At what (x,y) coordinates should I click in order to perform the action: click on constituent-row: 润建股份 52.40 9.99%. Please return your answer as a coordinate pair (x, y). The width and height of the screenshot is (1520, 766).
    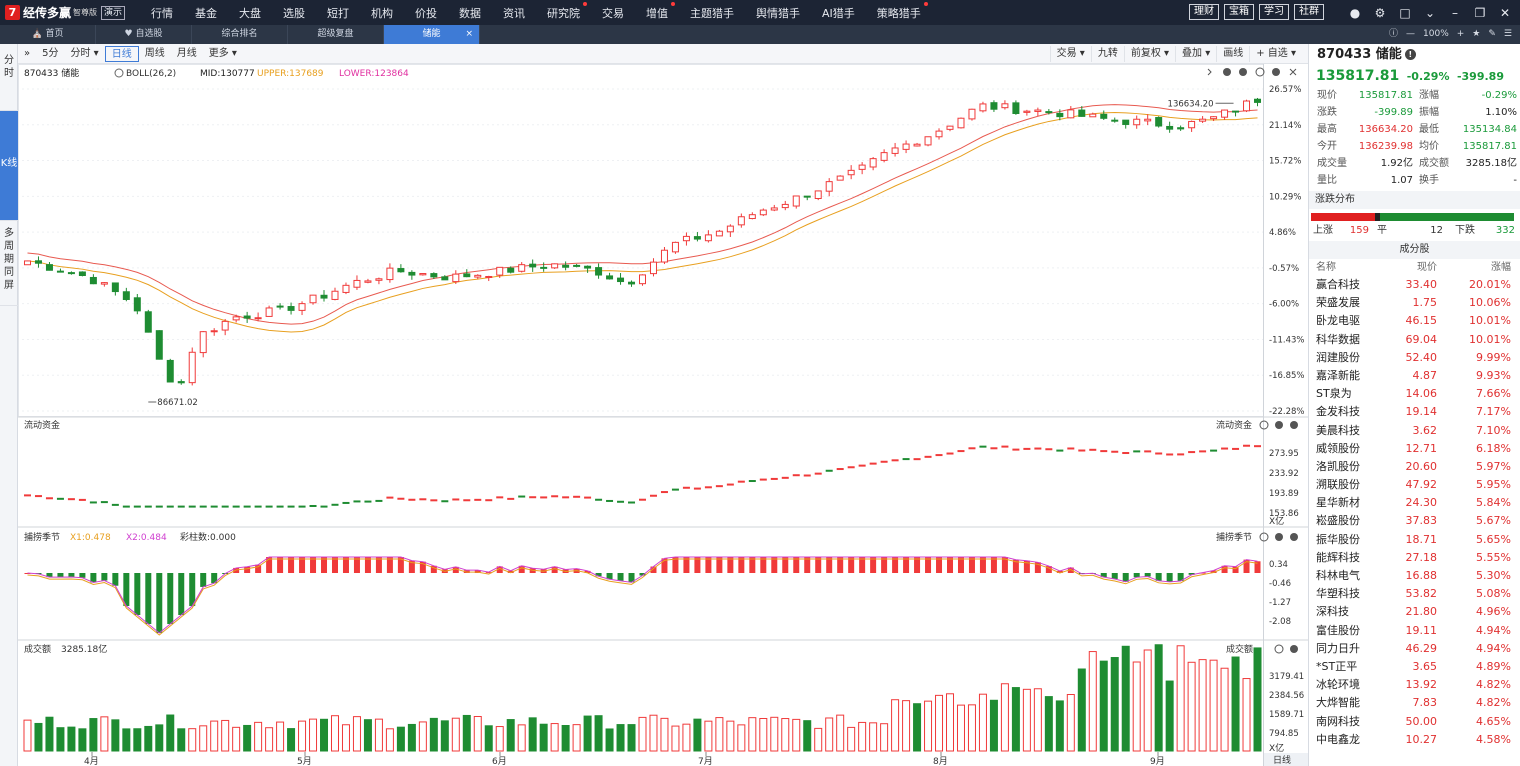
    Looking at the image, I should click on (1413, 357).